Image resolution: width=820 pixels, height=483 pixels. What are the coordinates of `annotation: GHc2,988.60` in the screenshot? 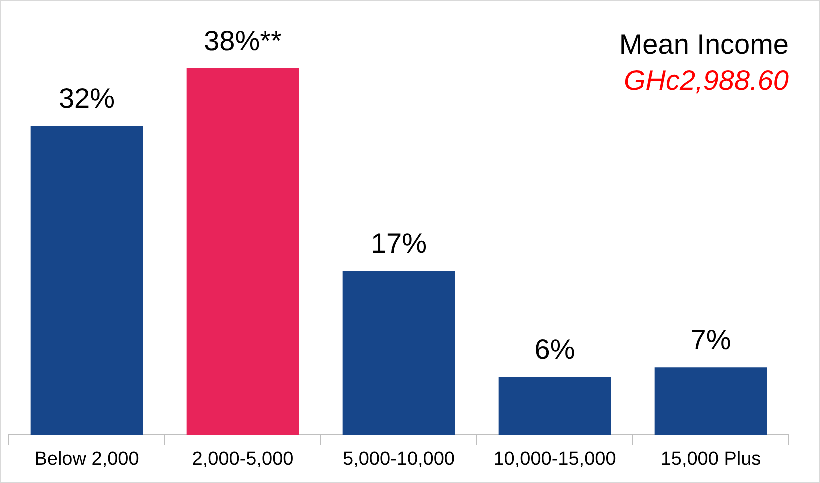 It's located at (706, 81).